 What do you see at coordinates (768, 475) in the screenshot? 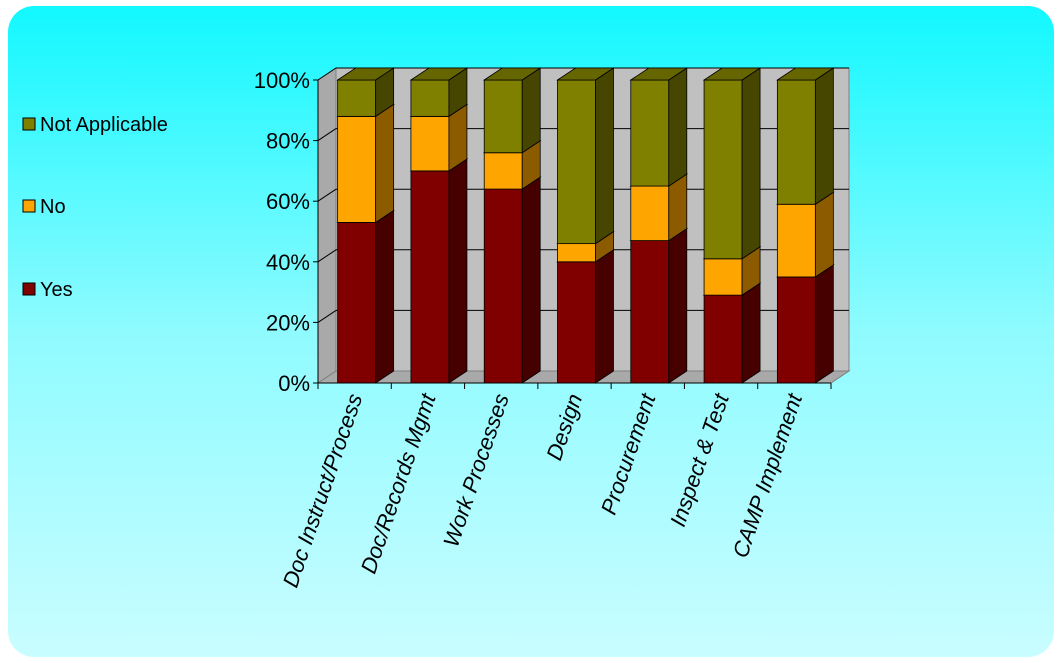
I see `x-tick-label: CAMP Implement` at bounding box center [768, 475].